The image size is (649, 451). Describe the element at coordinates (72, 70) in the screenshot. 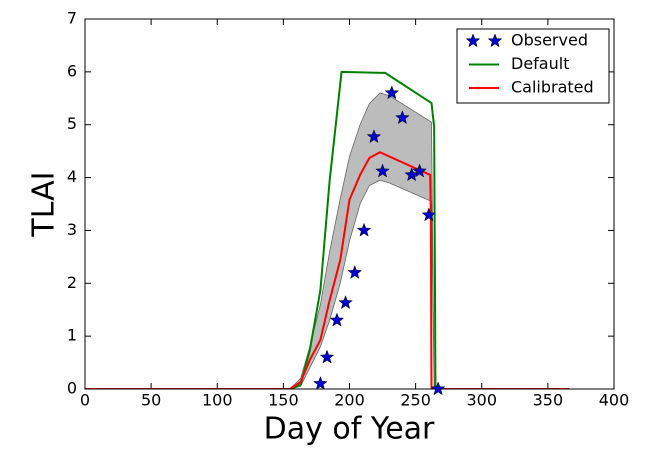

I see `y-tick-label: 6` at that location.